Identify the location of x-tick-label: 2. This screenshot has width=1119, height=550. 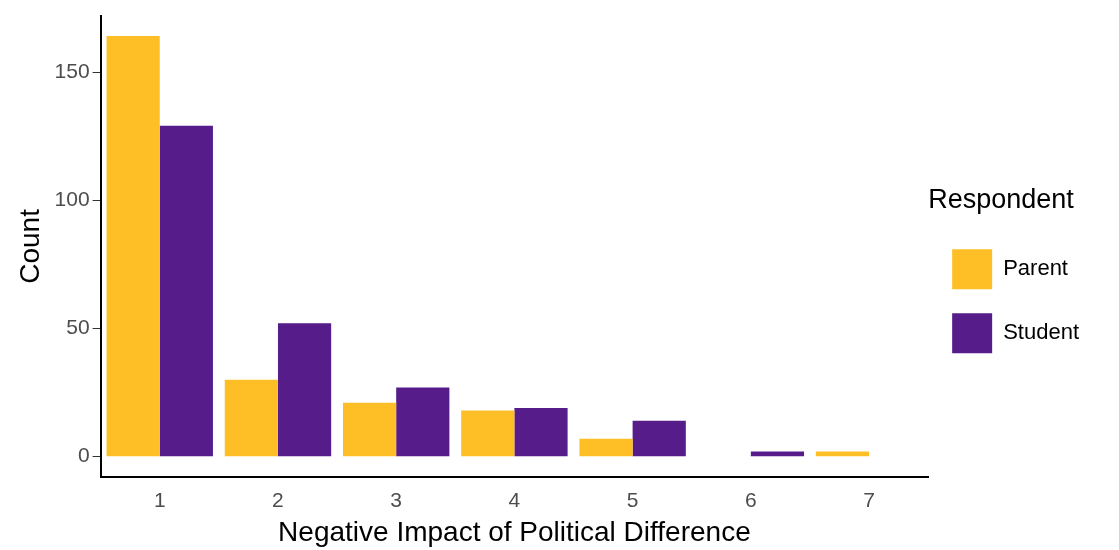
(278, 499).